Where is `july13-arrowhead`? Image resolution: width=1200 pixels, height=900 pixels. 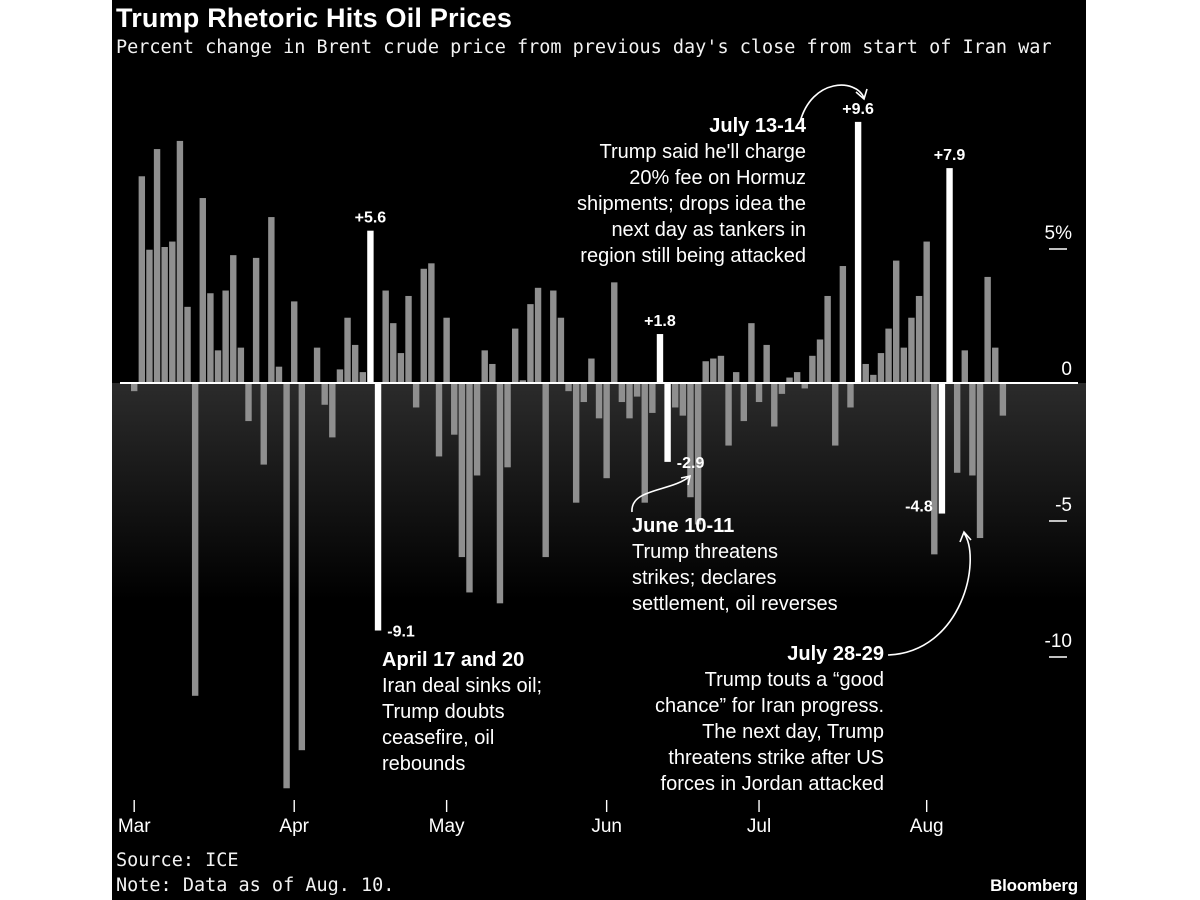 july13-arrowhead is located at coordinates (861, 94).